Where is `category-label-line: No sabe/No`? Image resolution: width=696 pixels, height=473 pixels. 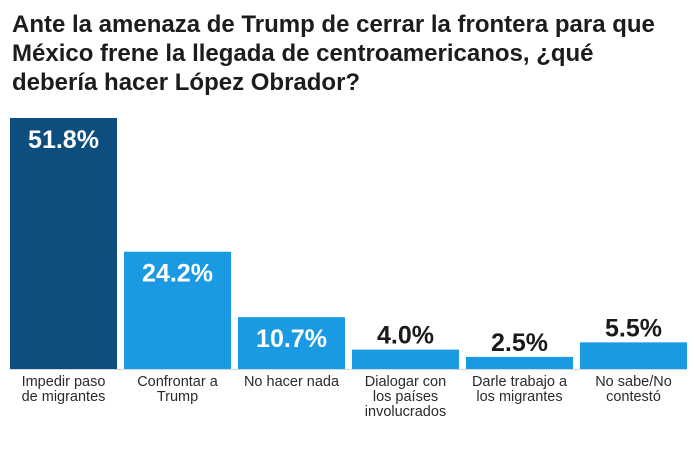
category-label-line: No sabe/No is located at coordinates (633, 382).